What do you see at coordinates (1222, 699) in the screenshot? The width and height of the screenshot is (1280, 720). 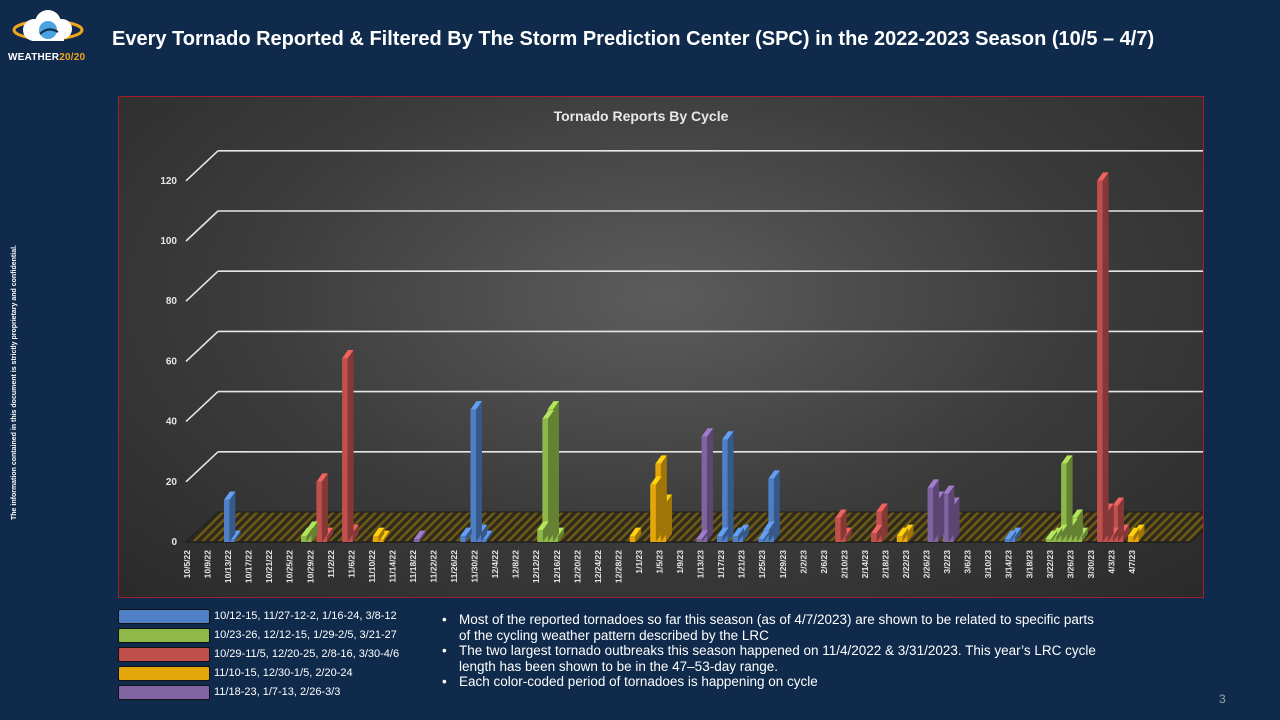 I see `page-number: 3` at bounding box center [1222, 699].